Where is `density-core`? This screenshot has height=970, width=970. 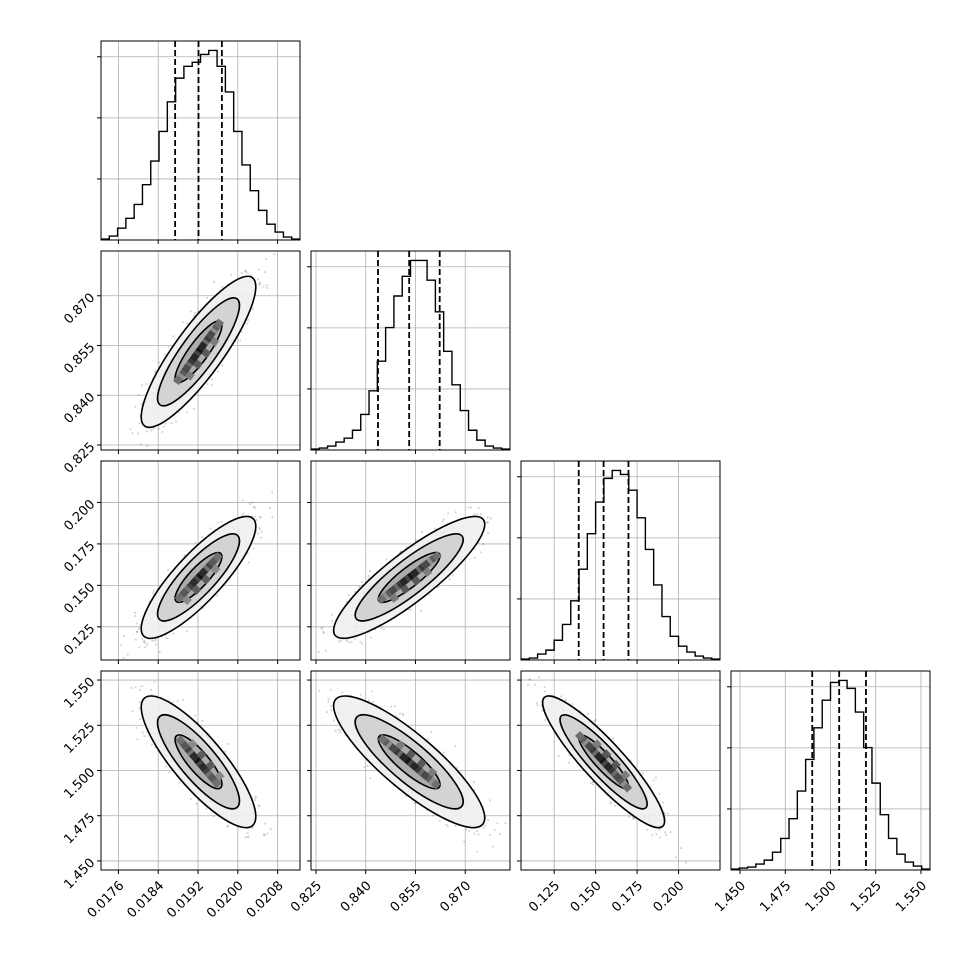 density-core is located at coordinates (198, 578).